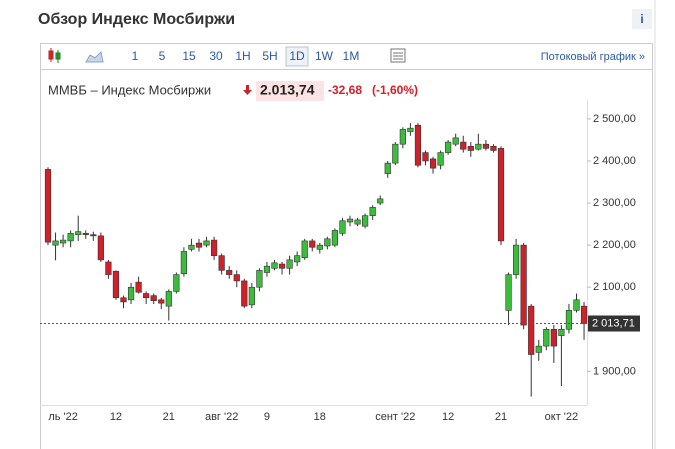 Image resolution: width=675 pixels, height=449 pixels. I want to click on quote-price: 2.013,74, so click(287, 90).